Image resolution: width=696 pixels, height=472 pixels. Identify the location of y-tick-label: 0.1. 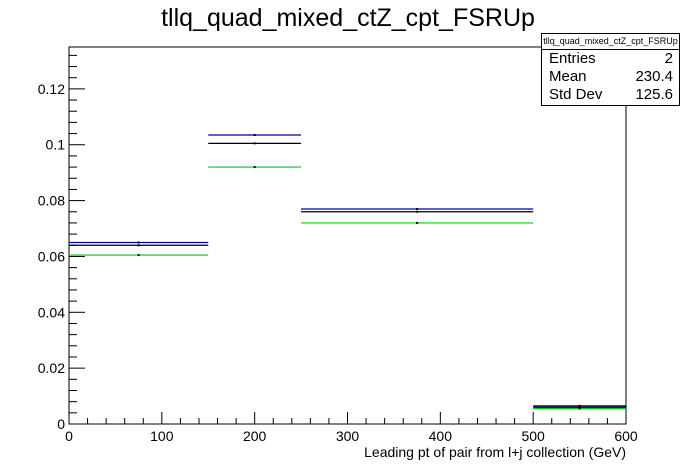
(56, 145).